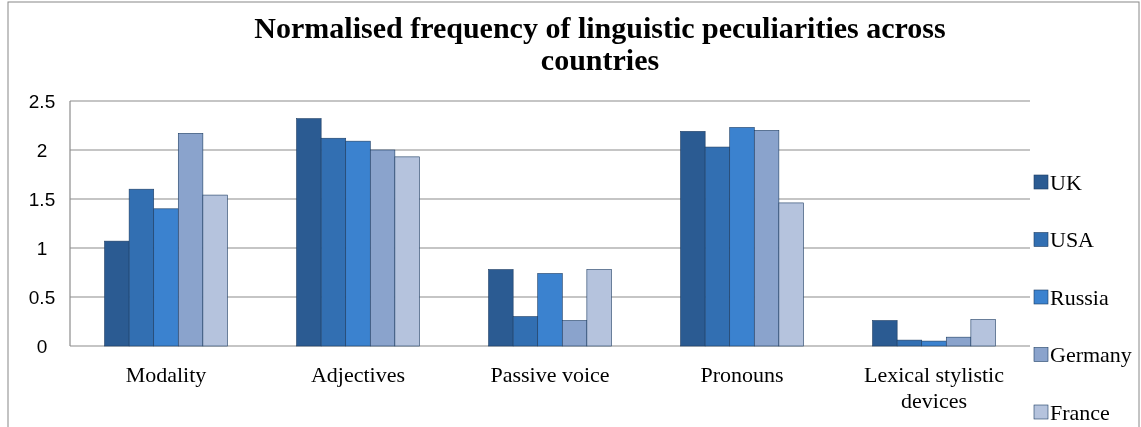  Describe the element at coordinates (934, 387) in the screenshot. I see `x-tick-label: Lexical stylistic devices` at that location.